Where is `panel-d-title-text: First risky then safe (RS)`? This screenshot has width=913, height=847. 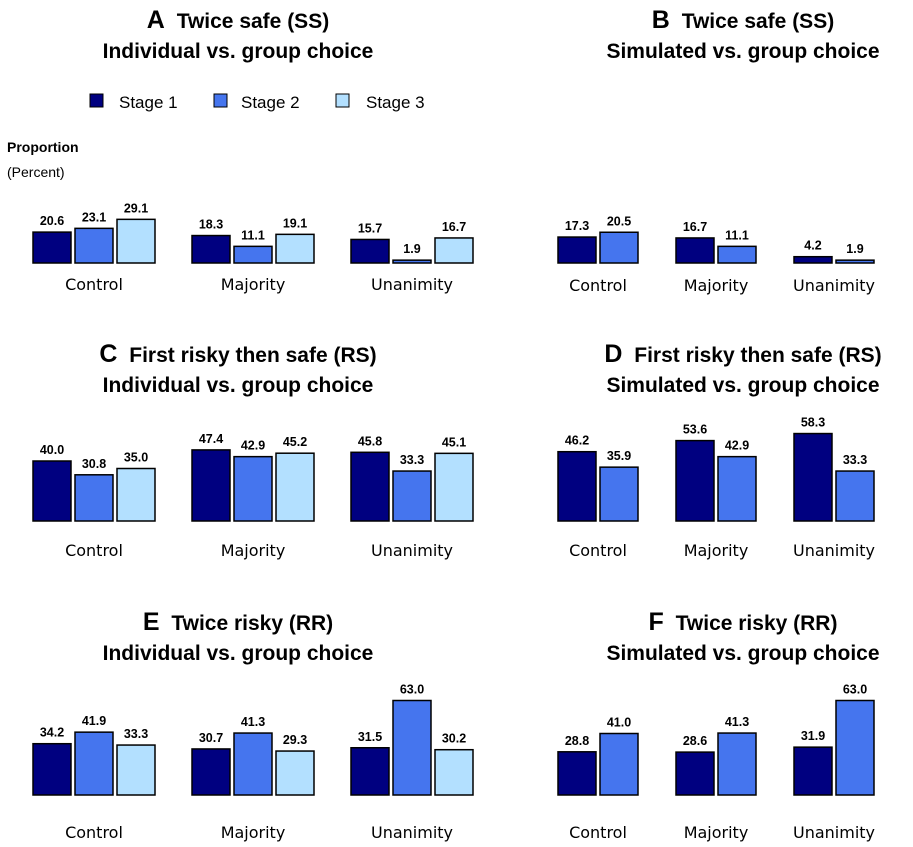
panel-d-title-text: First risky then safe (RS) is located at coordinates (754, 355).